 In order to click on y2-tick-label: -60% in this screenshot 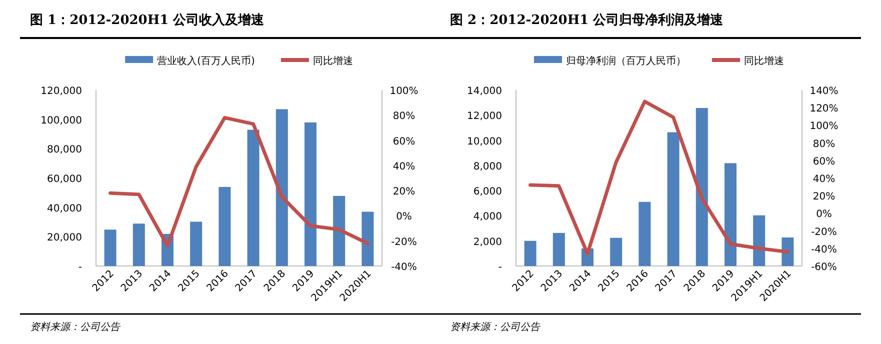, I will do `click(824, 267)`.